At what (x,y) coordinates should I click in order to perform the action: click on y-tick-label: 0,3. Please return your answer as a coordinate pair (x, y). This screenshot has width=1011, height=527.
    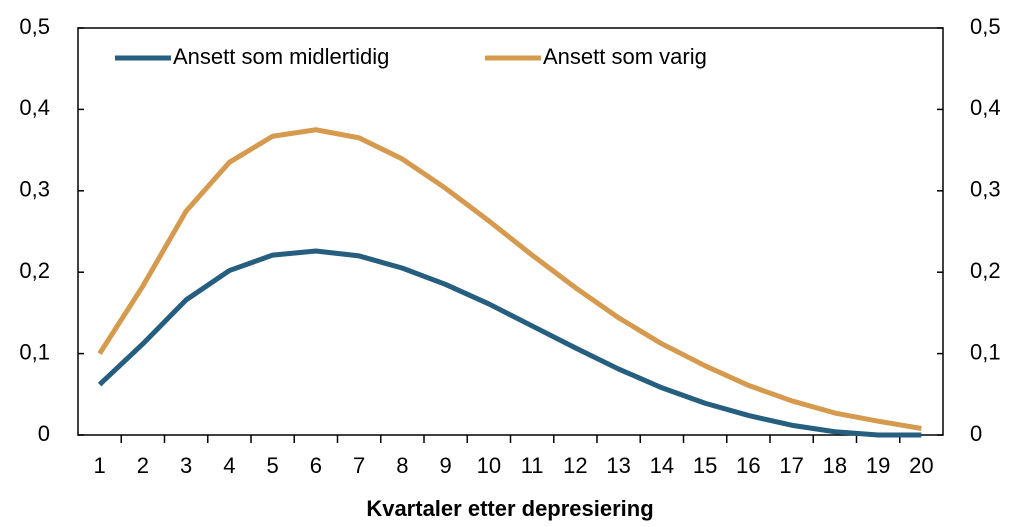
    Looking at the image, I should click on (34, 189).